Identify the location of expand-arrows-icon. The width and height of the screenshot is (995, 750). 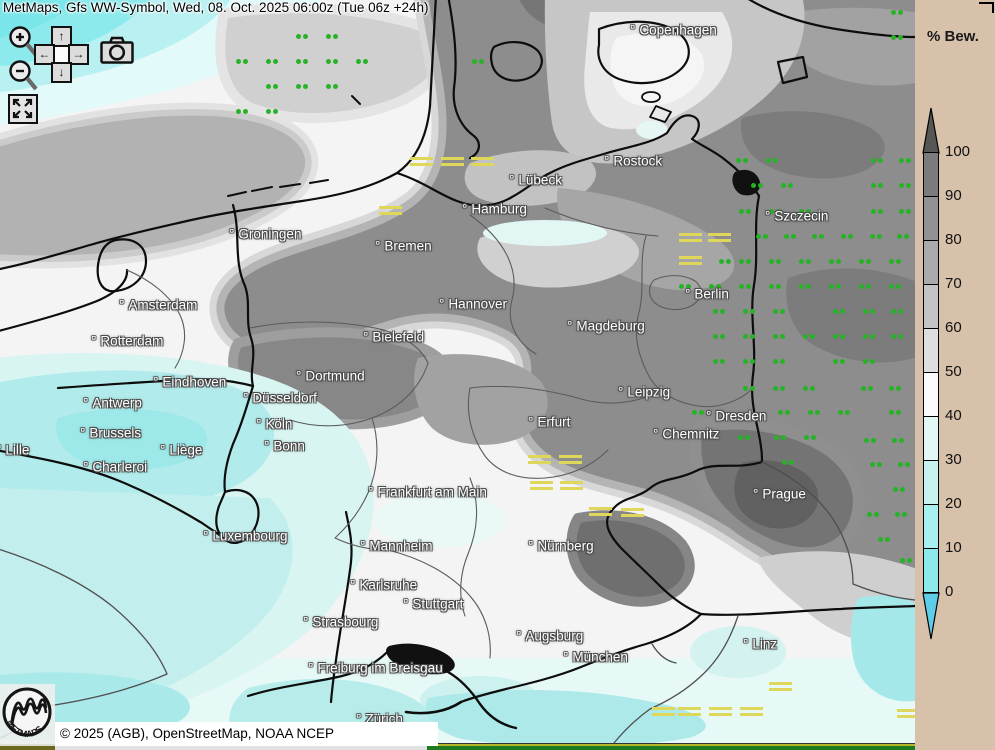
(22, 108).